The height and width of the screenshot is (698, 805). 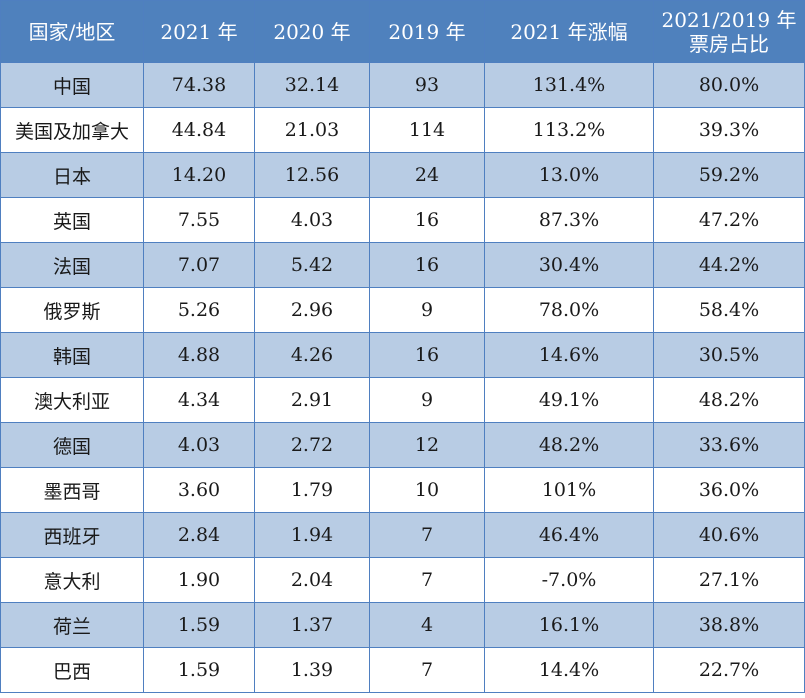 I want to click on cell-2020: 2.91, so click(x=312, y=400).